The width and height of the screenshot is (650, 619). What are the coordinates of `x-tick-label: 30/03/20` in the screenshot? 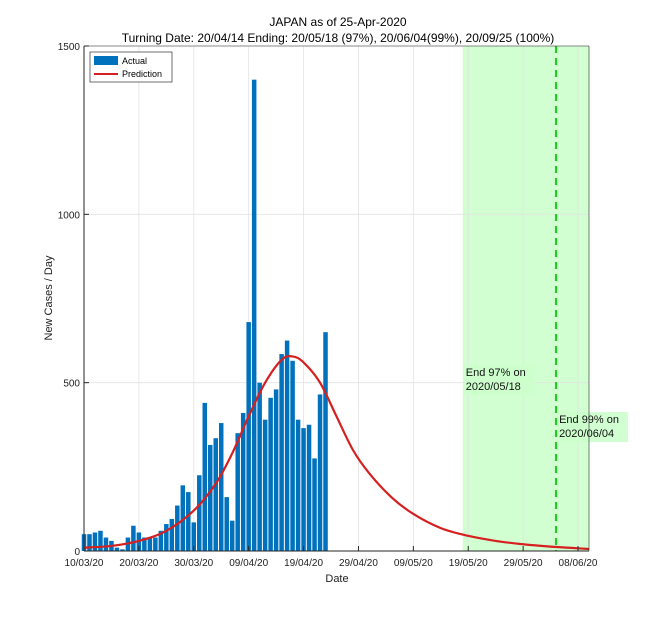 It's located at (193, 563).